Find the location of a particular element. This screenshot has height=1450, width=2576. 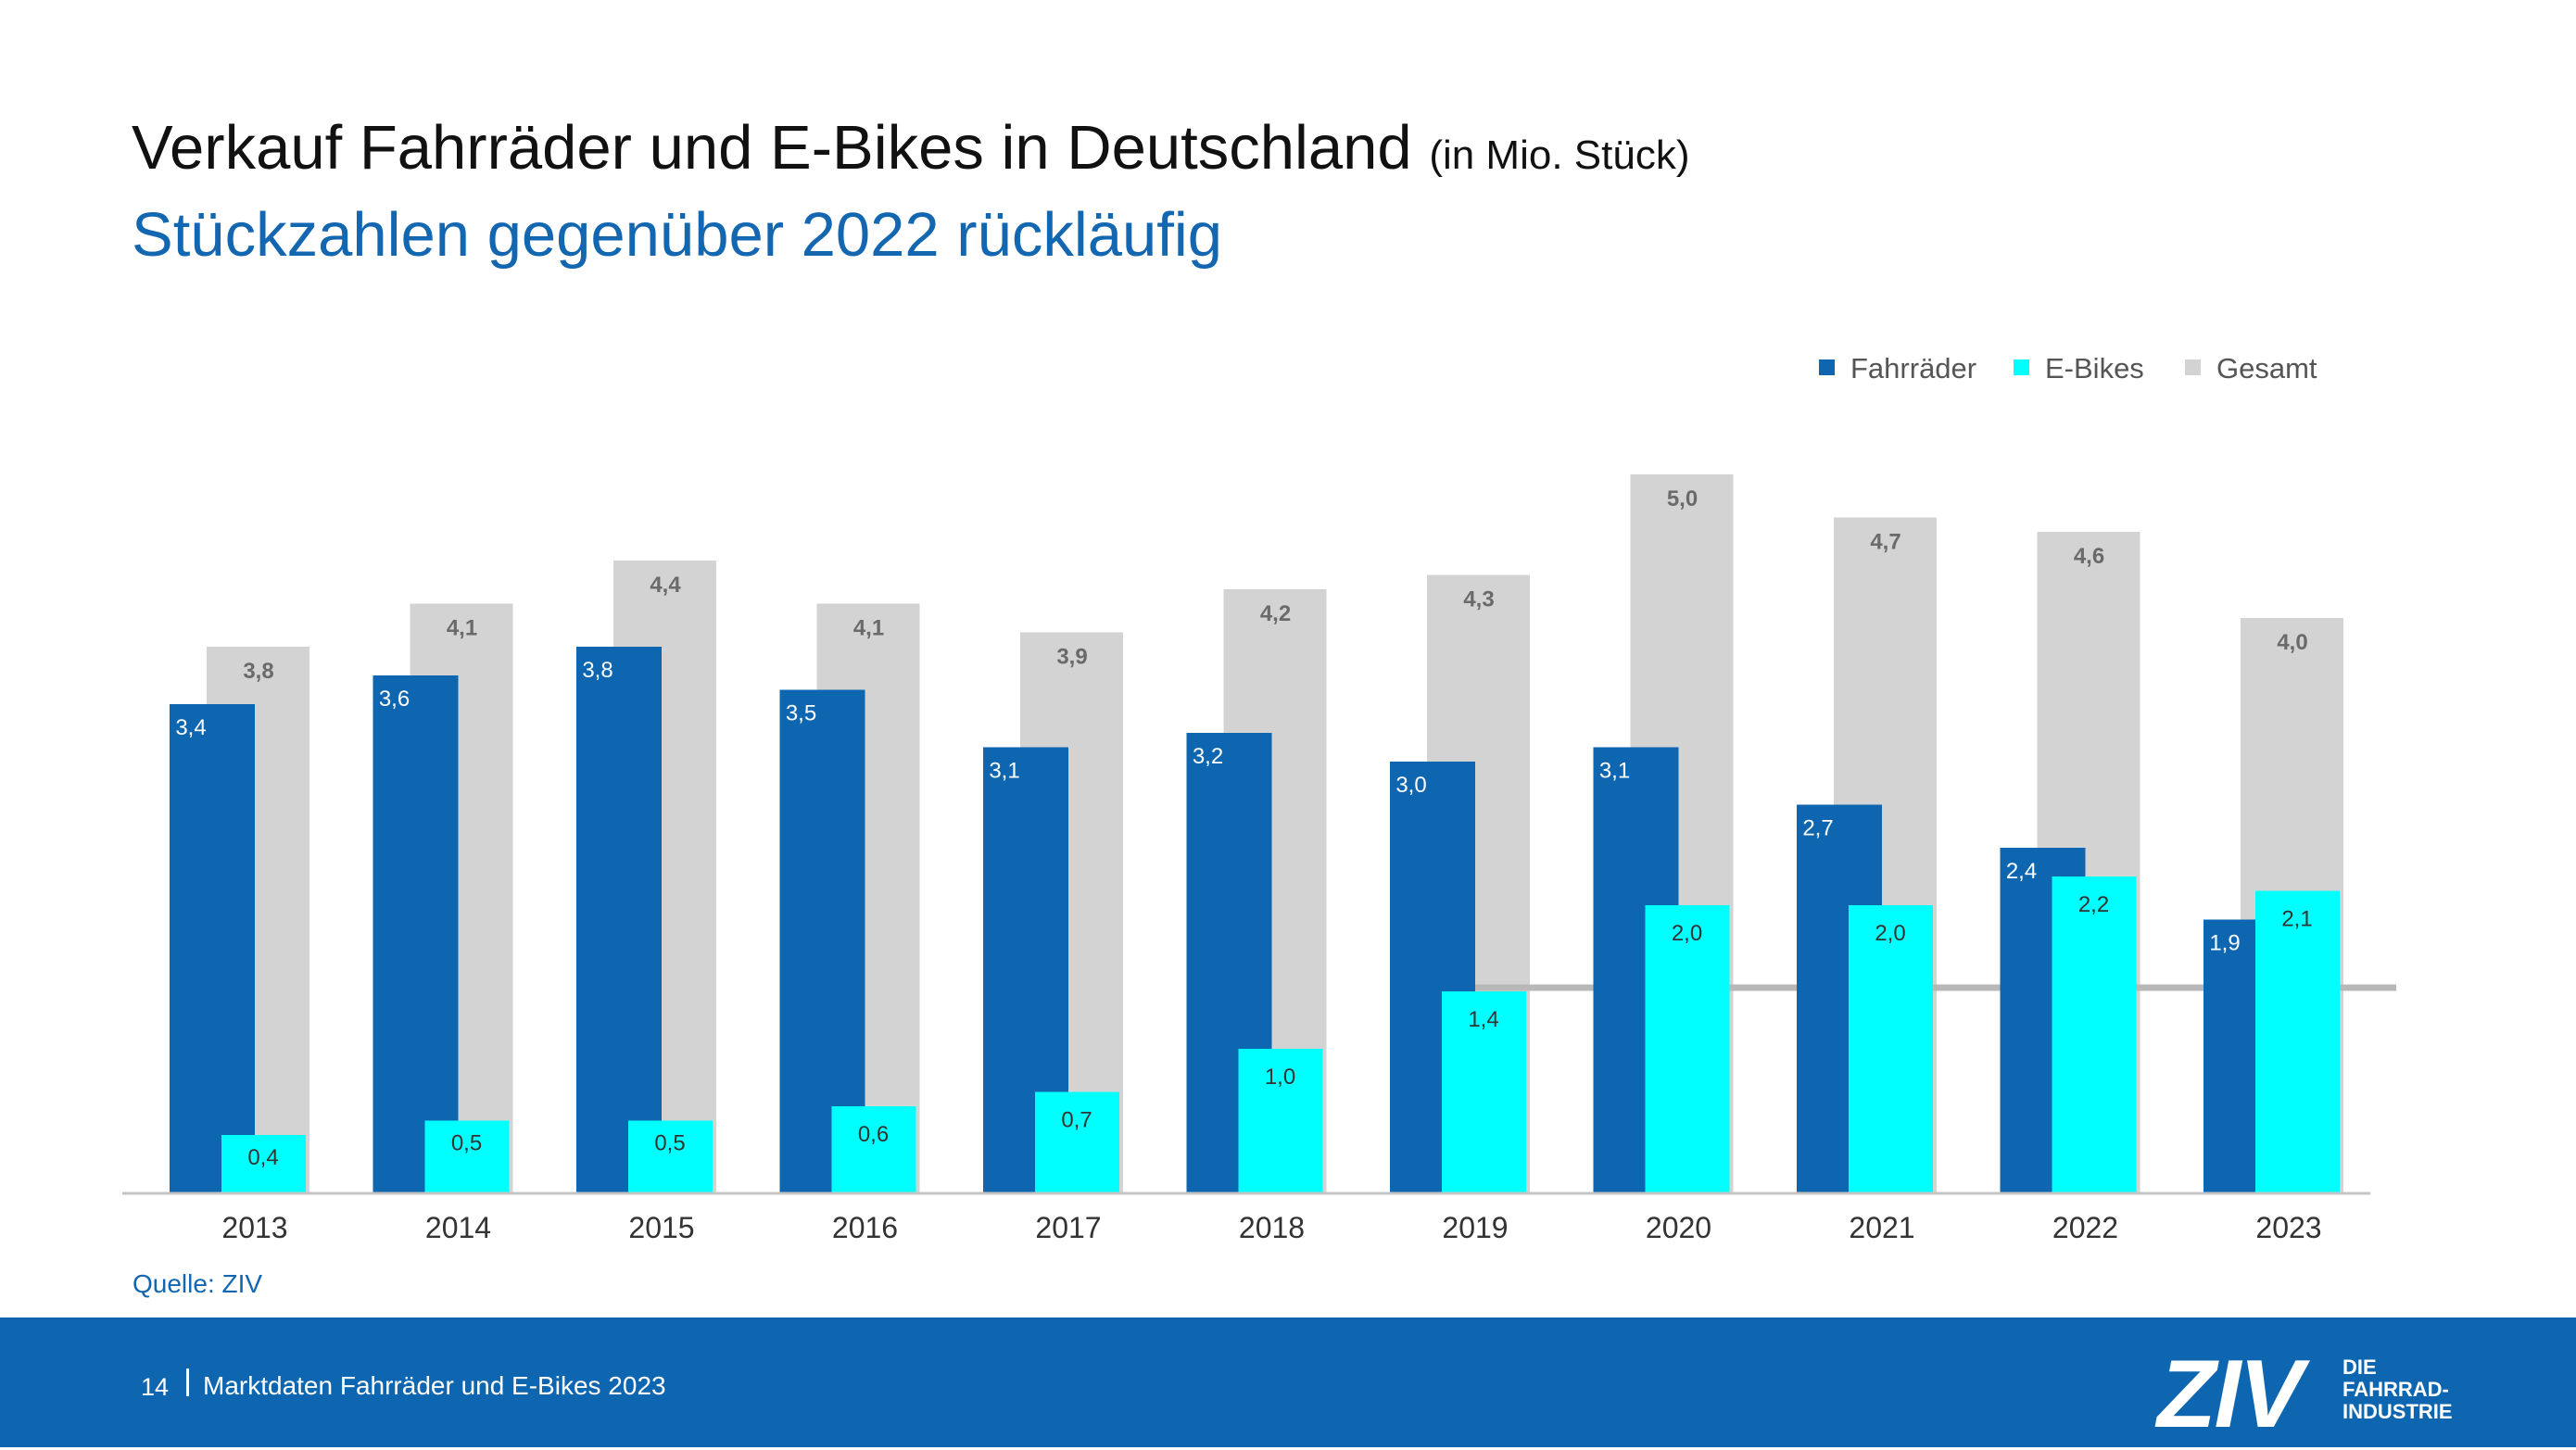

ebikes-label: 2,2 is located at coordinates (2093, 904).